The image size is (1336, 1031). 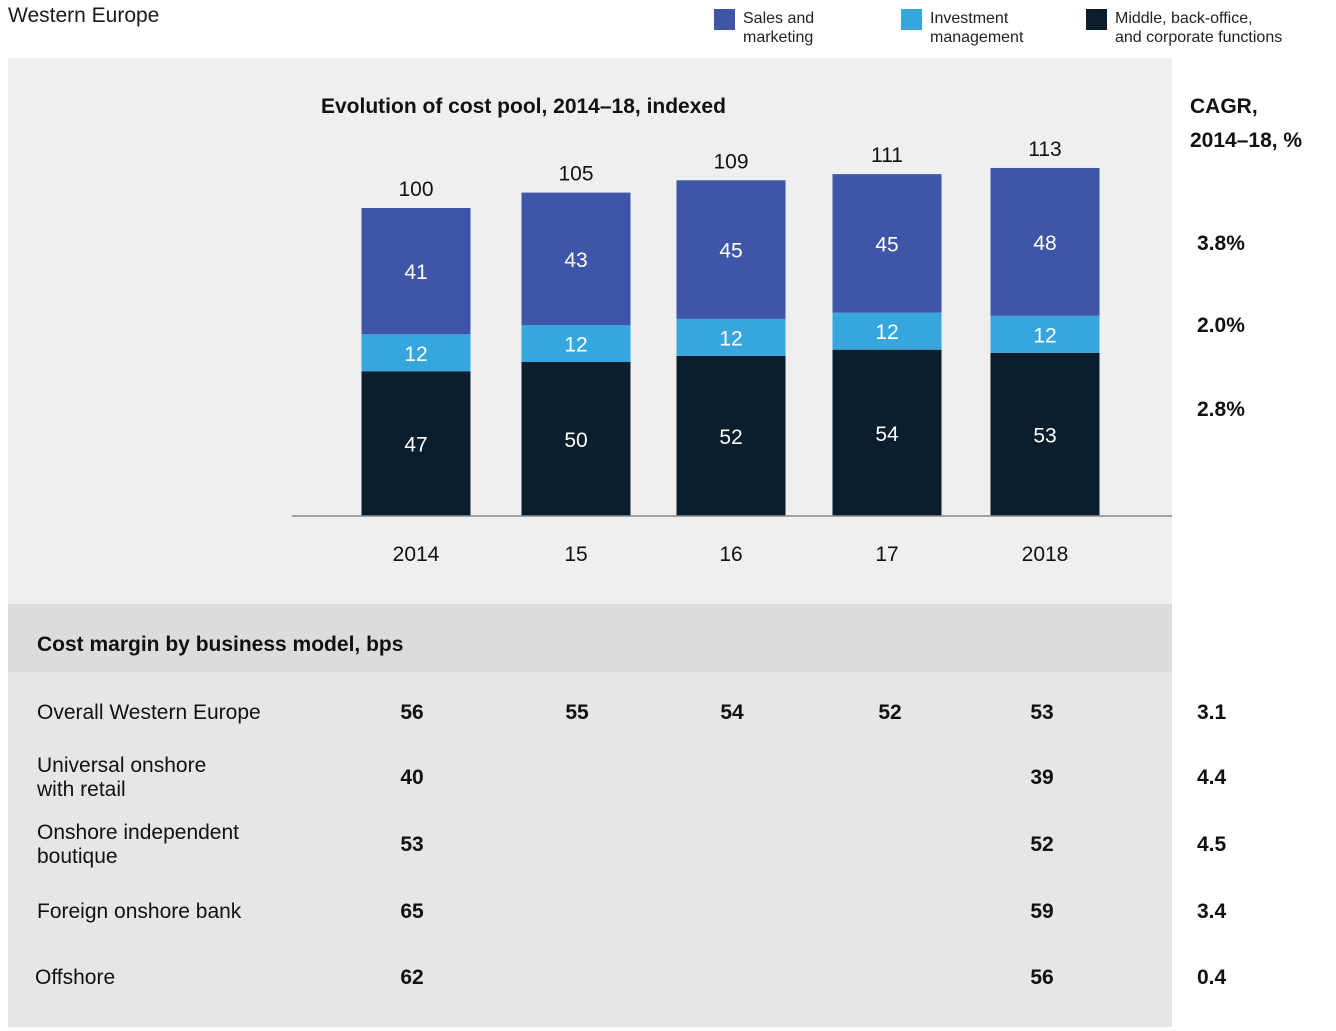 I want to click on margin-row-label: Universal onshore with retail, so click(x=122, y=777).